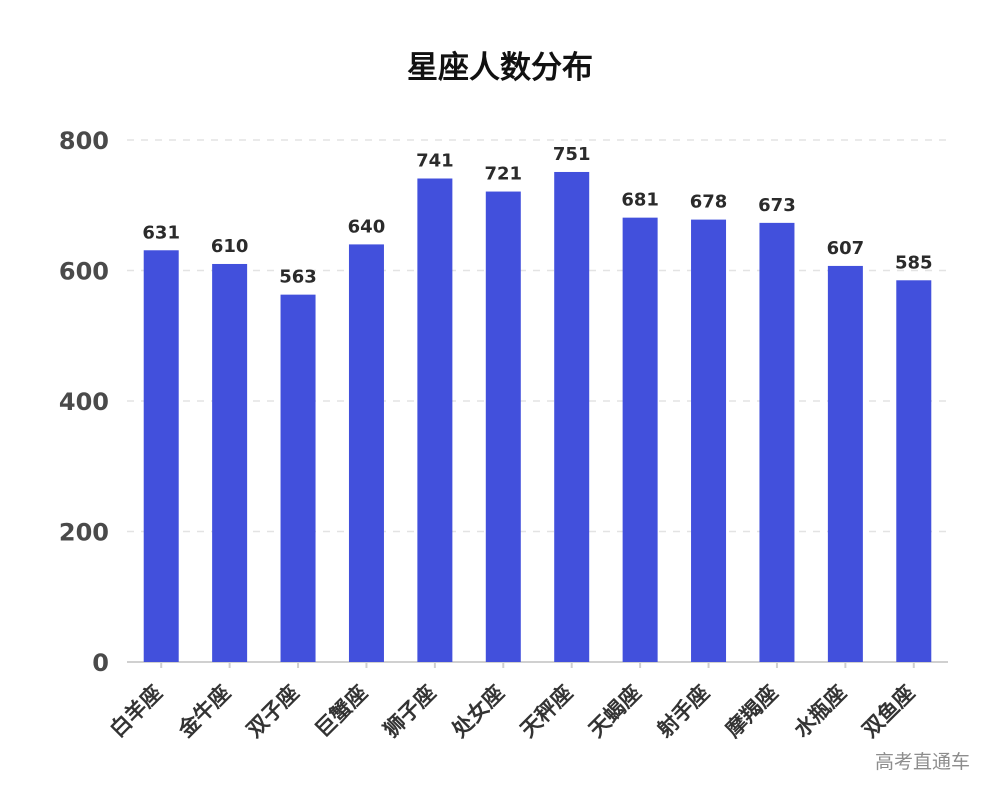  I want to click on x-tick-label: 白羊座, so click(136, 712).